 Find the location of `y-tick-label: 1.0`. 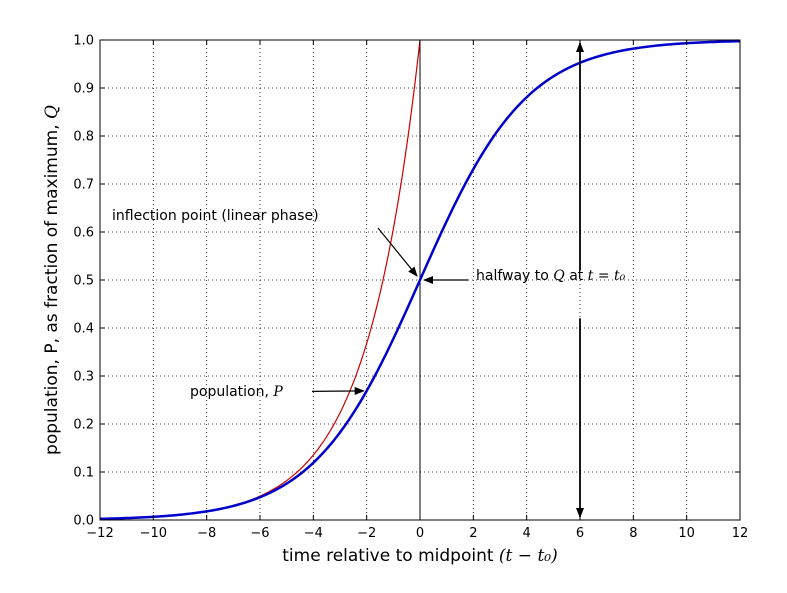

y-tick-label: 1.0 is located at coordinates (83, 41).